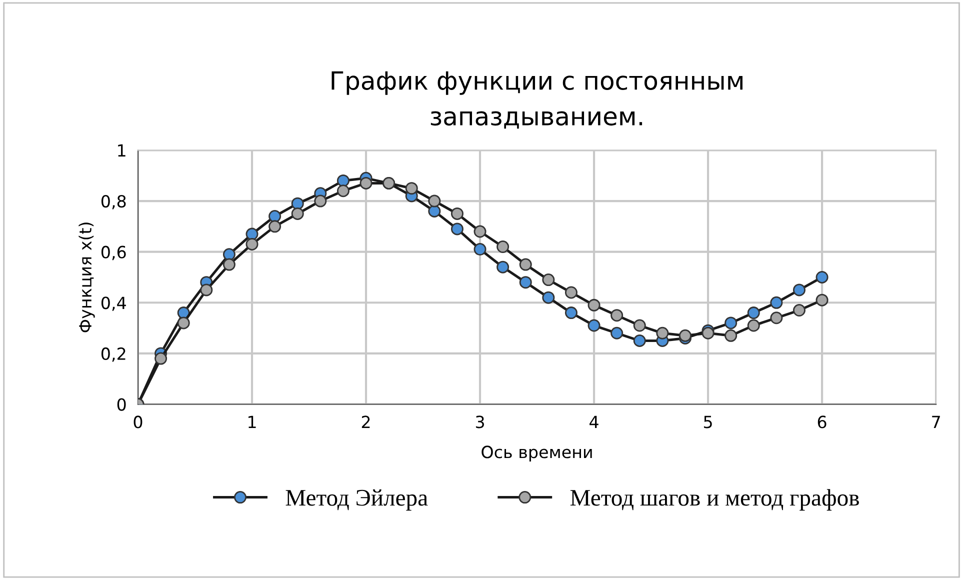 The height and width of the screenshot is (580, 965). I want to click on x-axis-title: Ось времени, so click(537, 454).